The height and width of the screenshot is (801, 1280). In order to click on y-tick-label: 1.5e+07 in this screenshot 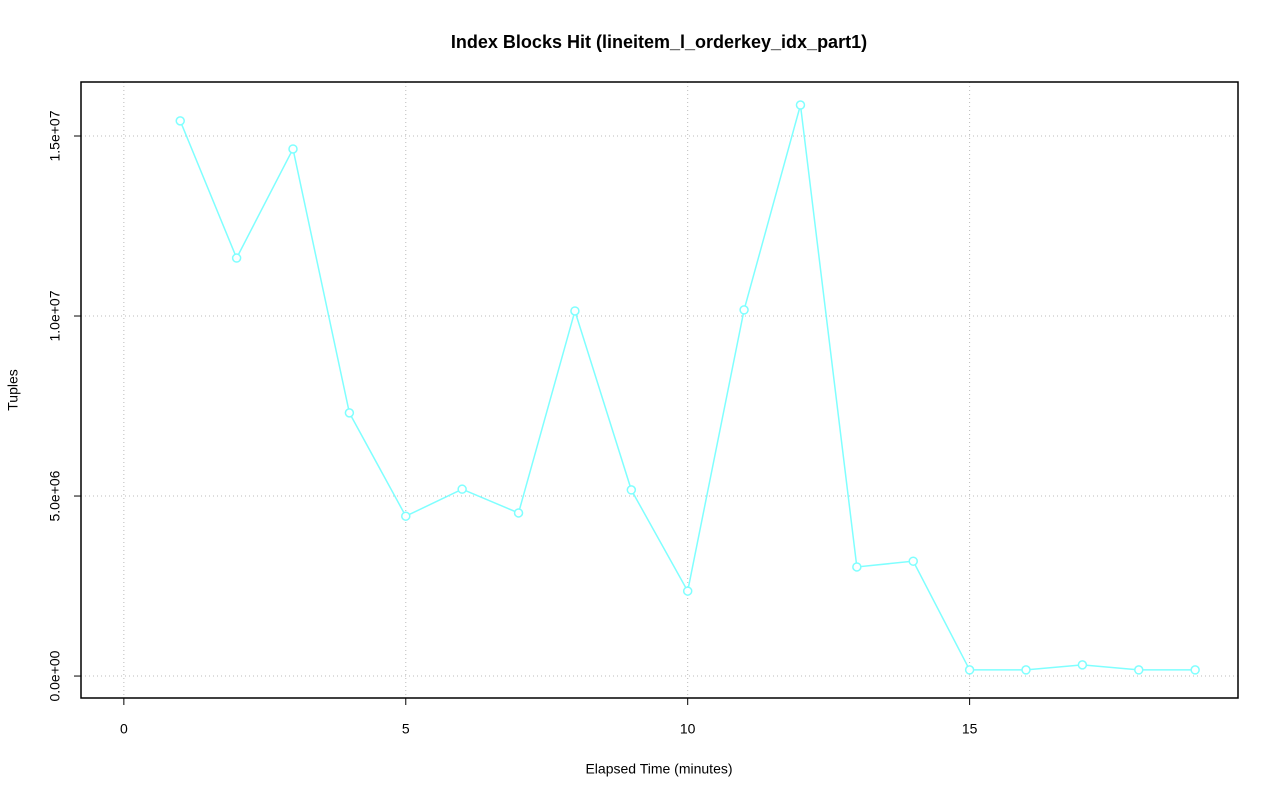, I will do `click(55, 135)`.